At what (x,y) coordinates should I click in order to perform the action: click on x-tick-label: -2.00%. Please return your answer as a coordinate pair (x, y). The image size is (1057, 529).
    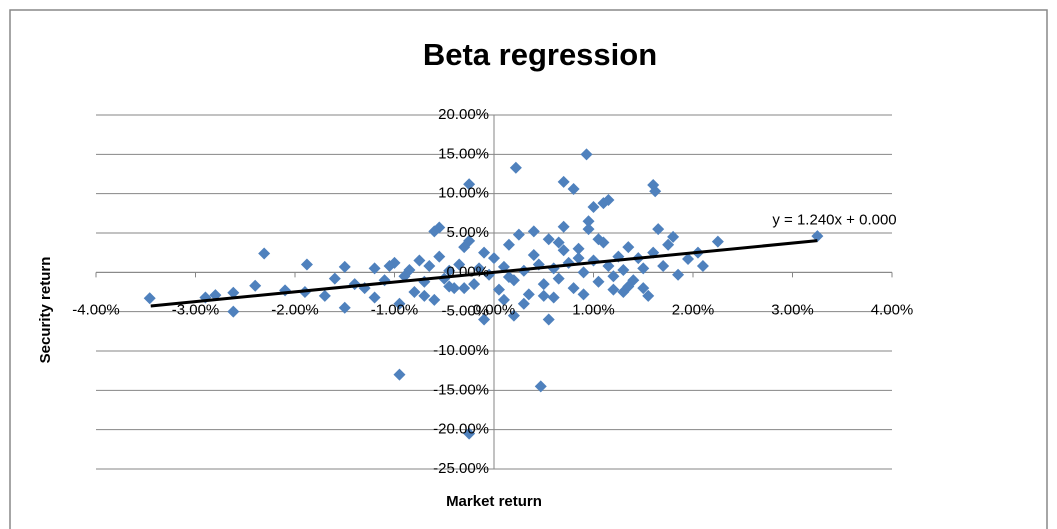
    Looking at the image, I should click on (295, 309).